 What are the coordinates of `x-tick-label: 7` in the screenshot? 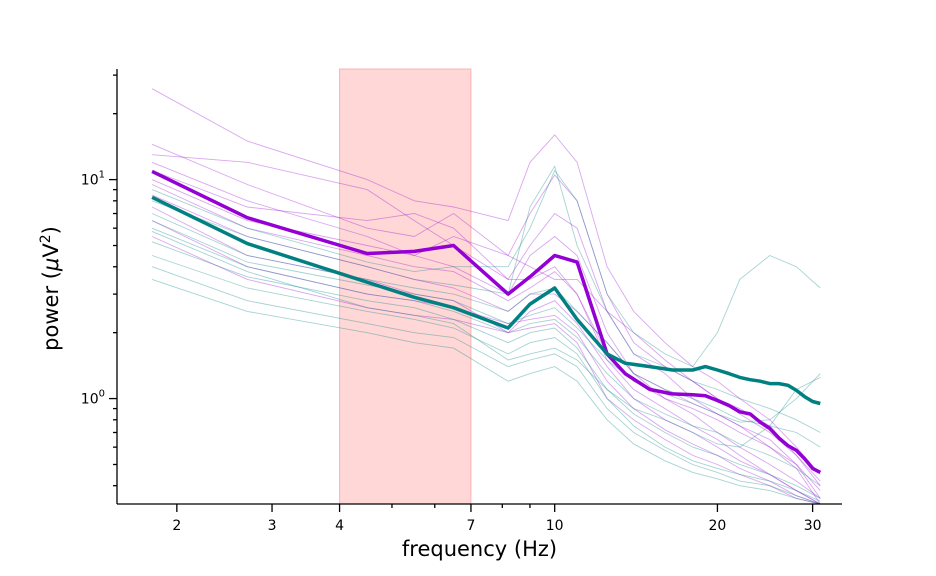 It's located at (470, 526).